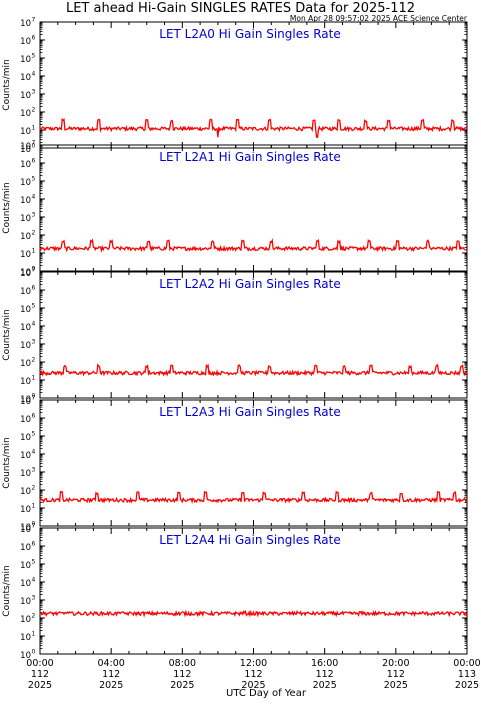 The width and height of the screenshot is (481, 704). Describe the element at coordinates (182, 663) in the screenshot. I see `x-tick-label-time: 08:00` at that location.